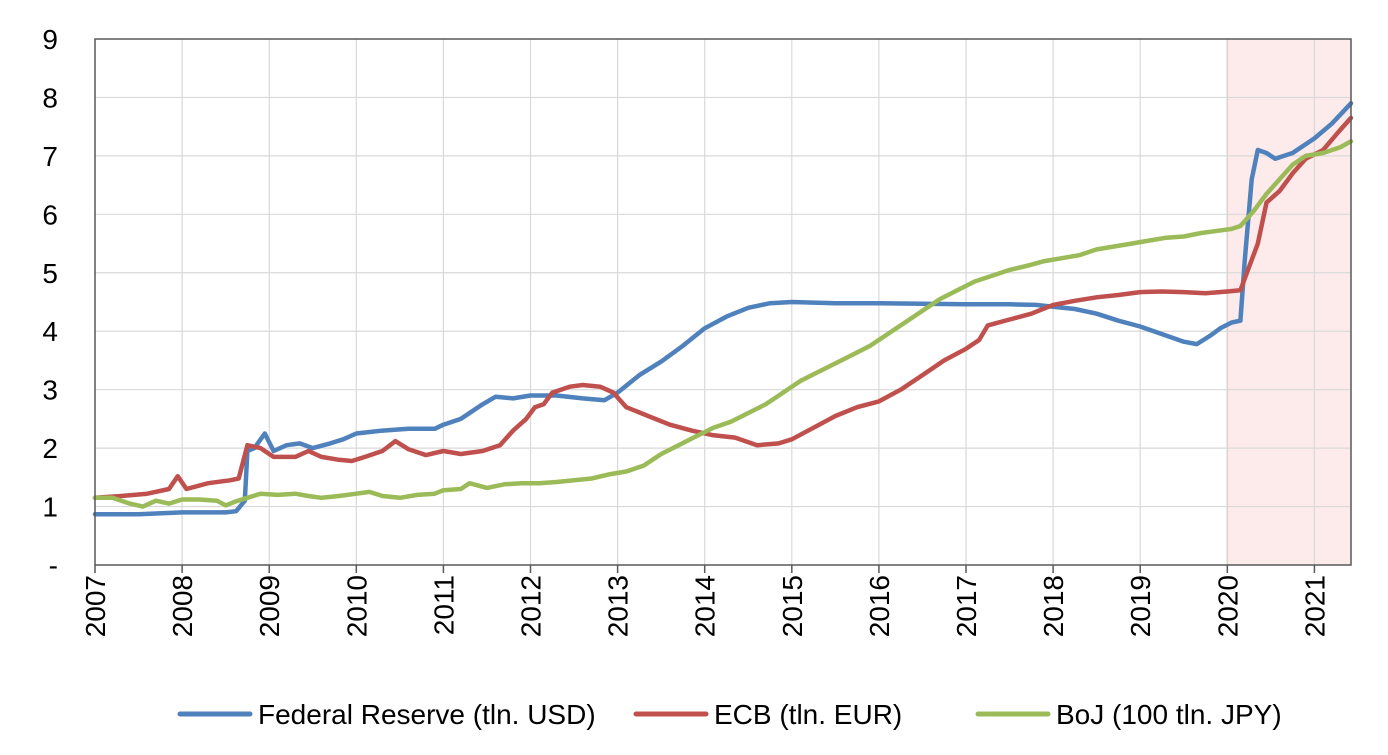 The width and height of the screenshot is (1388, 755). Describe the element at coordinates (50, 273) in the screenshot. I see `y-tick-label: 5` at that location.